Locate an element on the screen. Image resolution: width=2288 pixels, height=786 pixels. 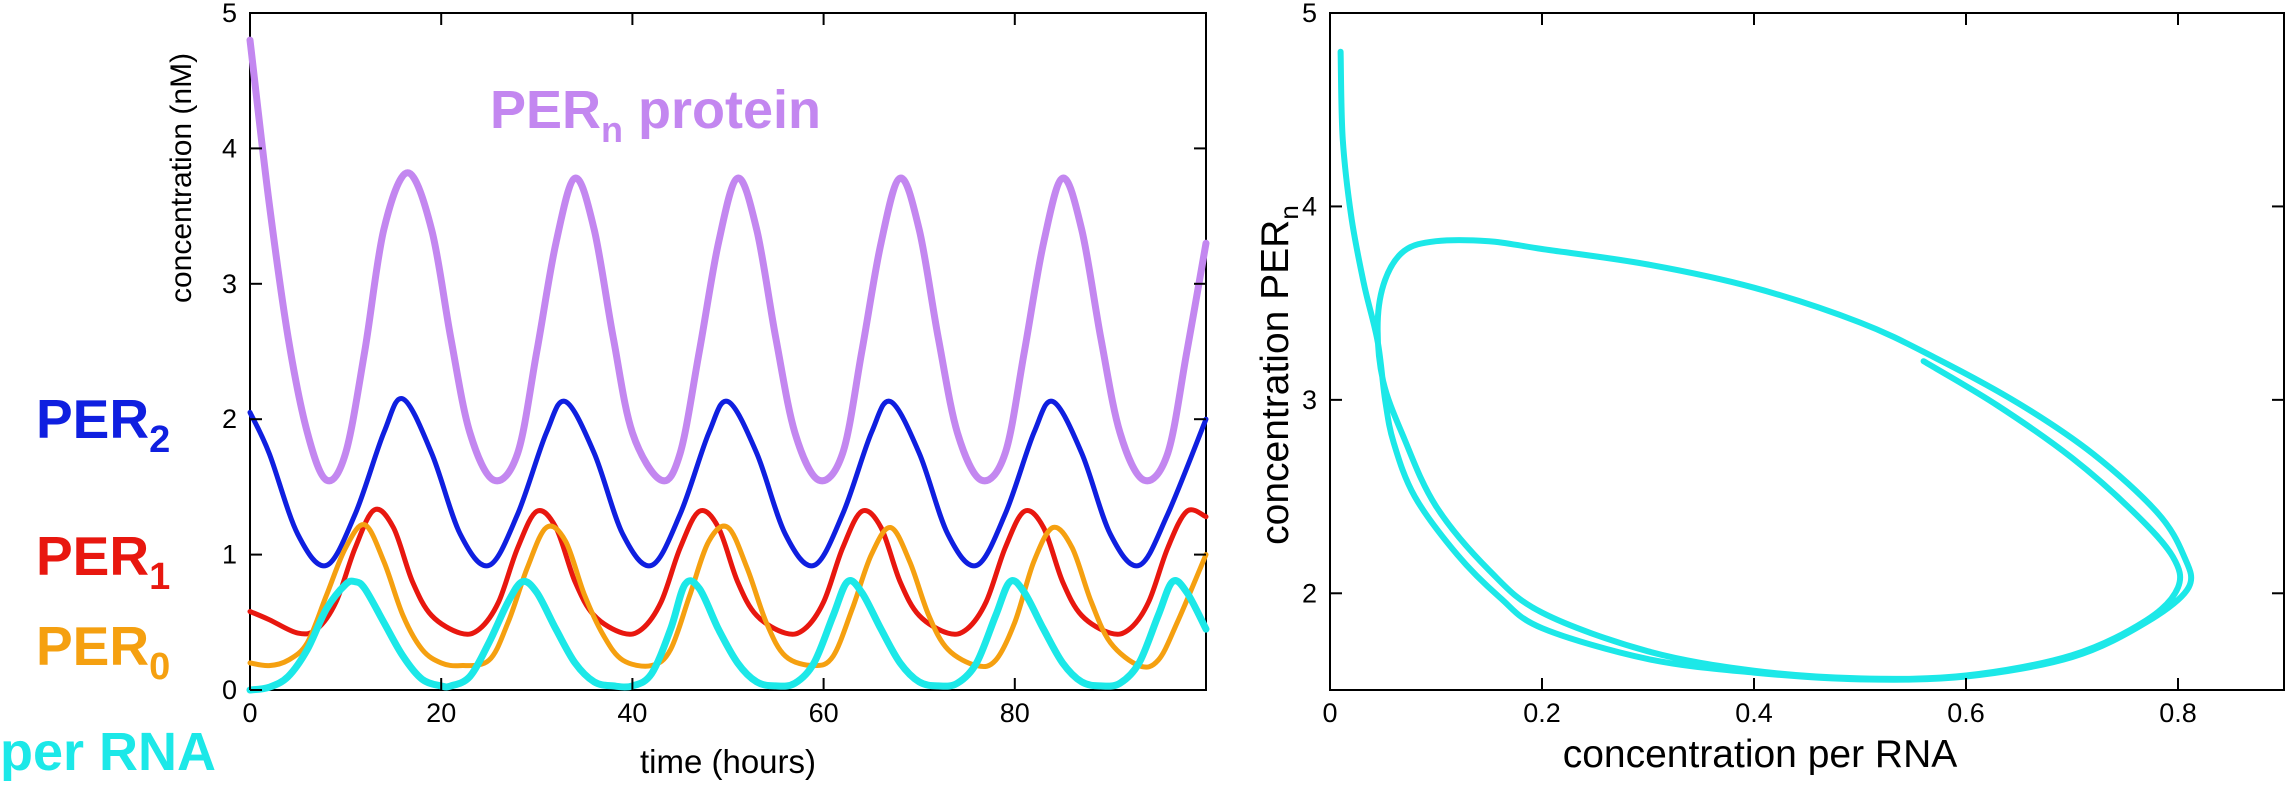
series-label-sub-3: 0 is located at coordinates (159, 667).